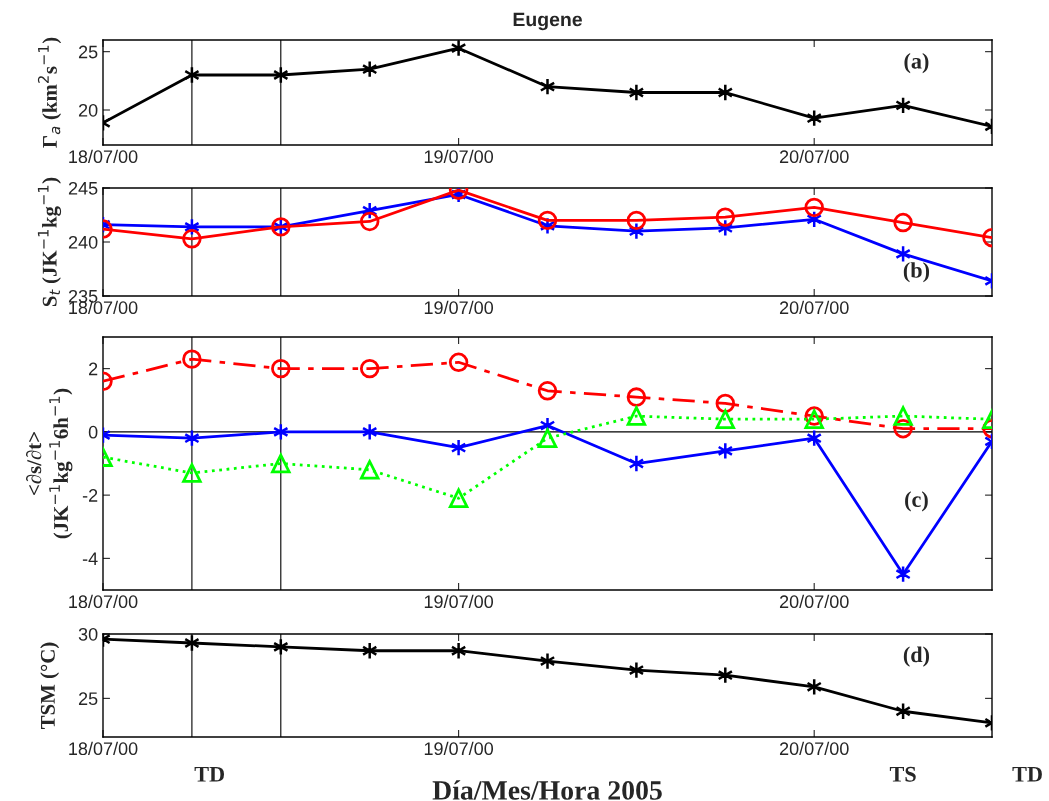 Image resolution: width=1049 pixels, height=801 pixels. I want to click on y-axis-title: TSM (°C), so click(50, 685).